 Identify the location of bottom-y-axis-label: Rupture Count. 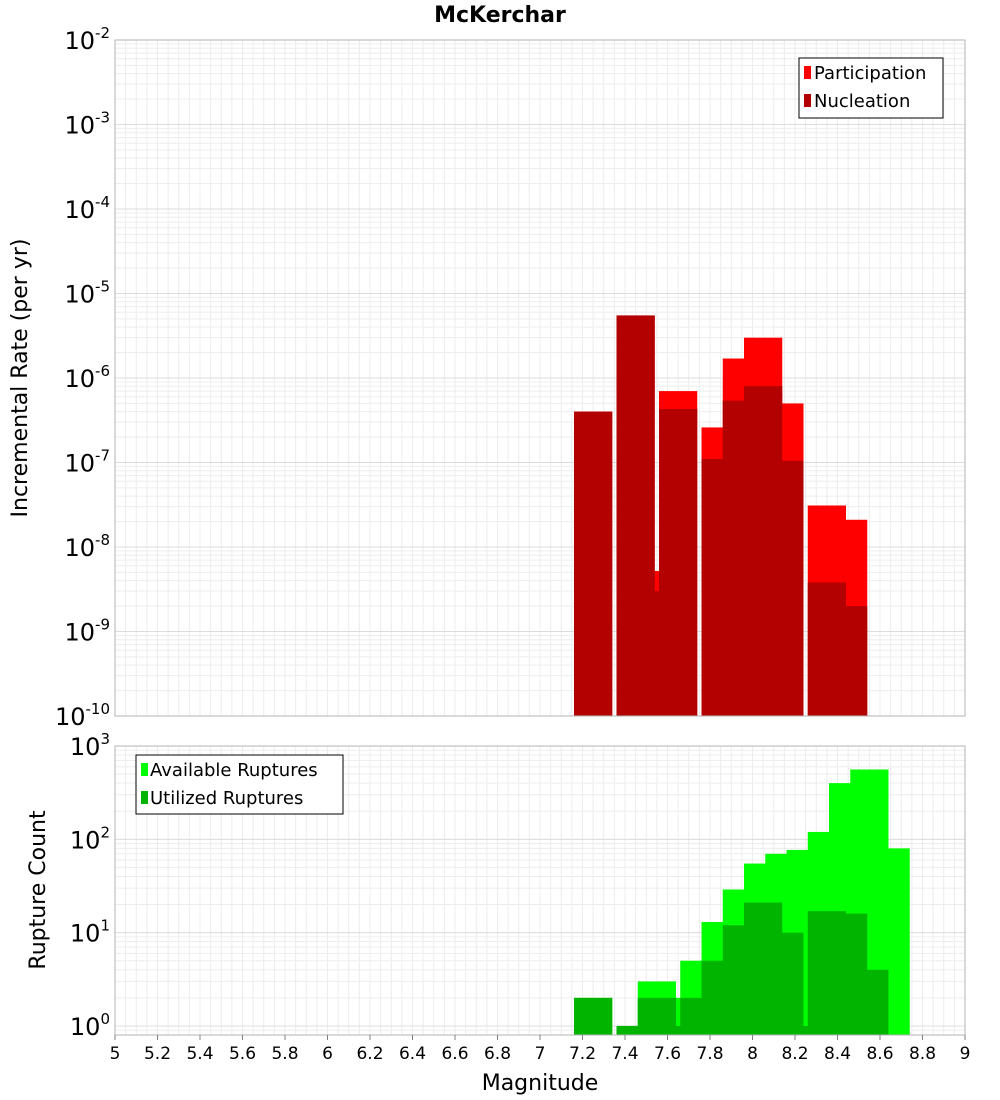
(38, 890).